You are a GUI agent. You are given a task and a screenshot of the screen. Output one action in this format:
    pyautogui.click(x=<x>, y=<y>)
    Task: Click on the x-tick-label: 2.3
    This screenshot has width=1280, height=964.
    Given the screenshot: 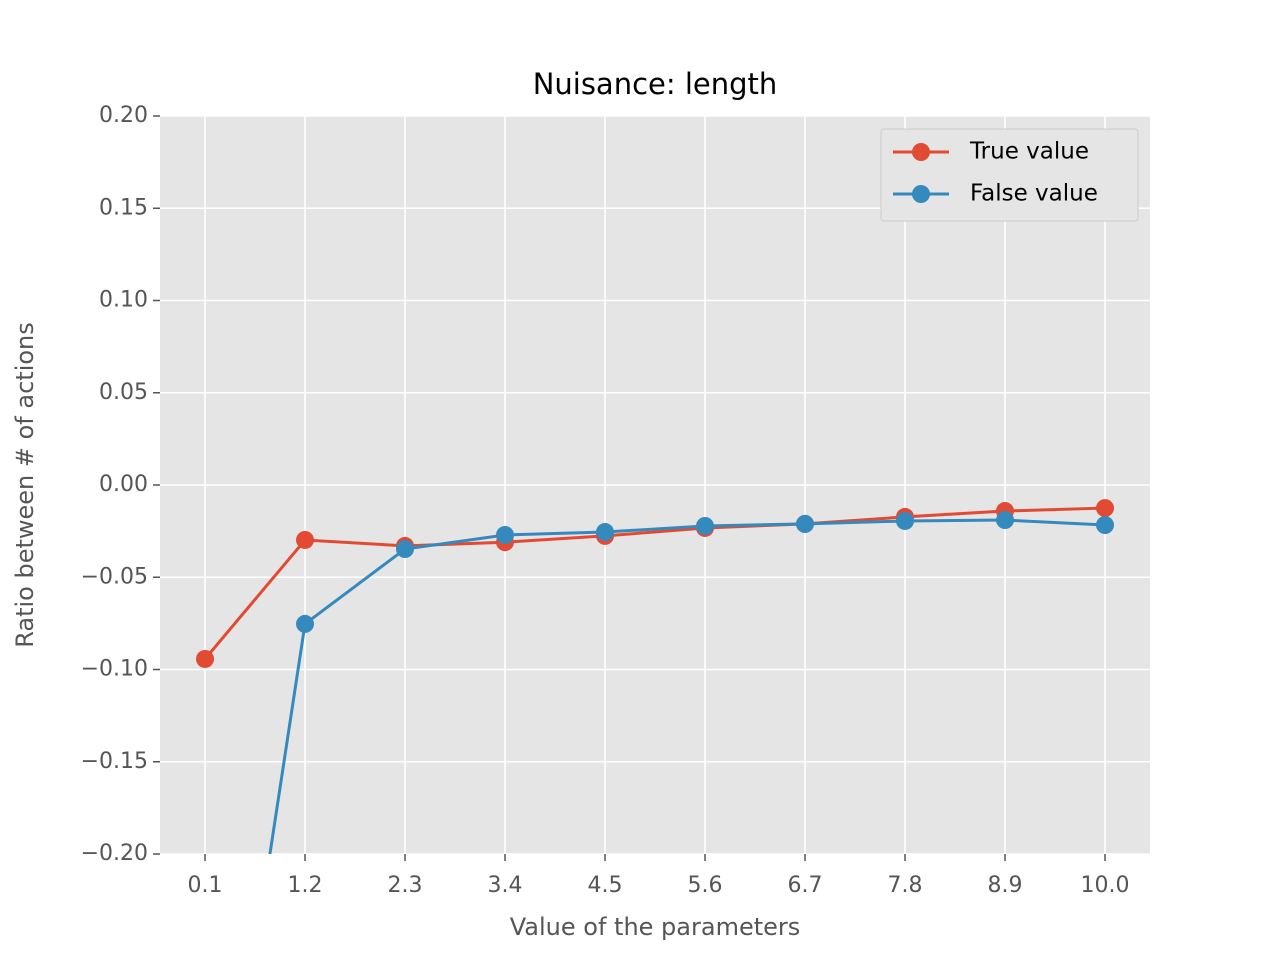 What is the action you would take?
    pyautogui.click(x=405, y=885)
    